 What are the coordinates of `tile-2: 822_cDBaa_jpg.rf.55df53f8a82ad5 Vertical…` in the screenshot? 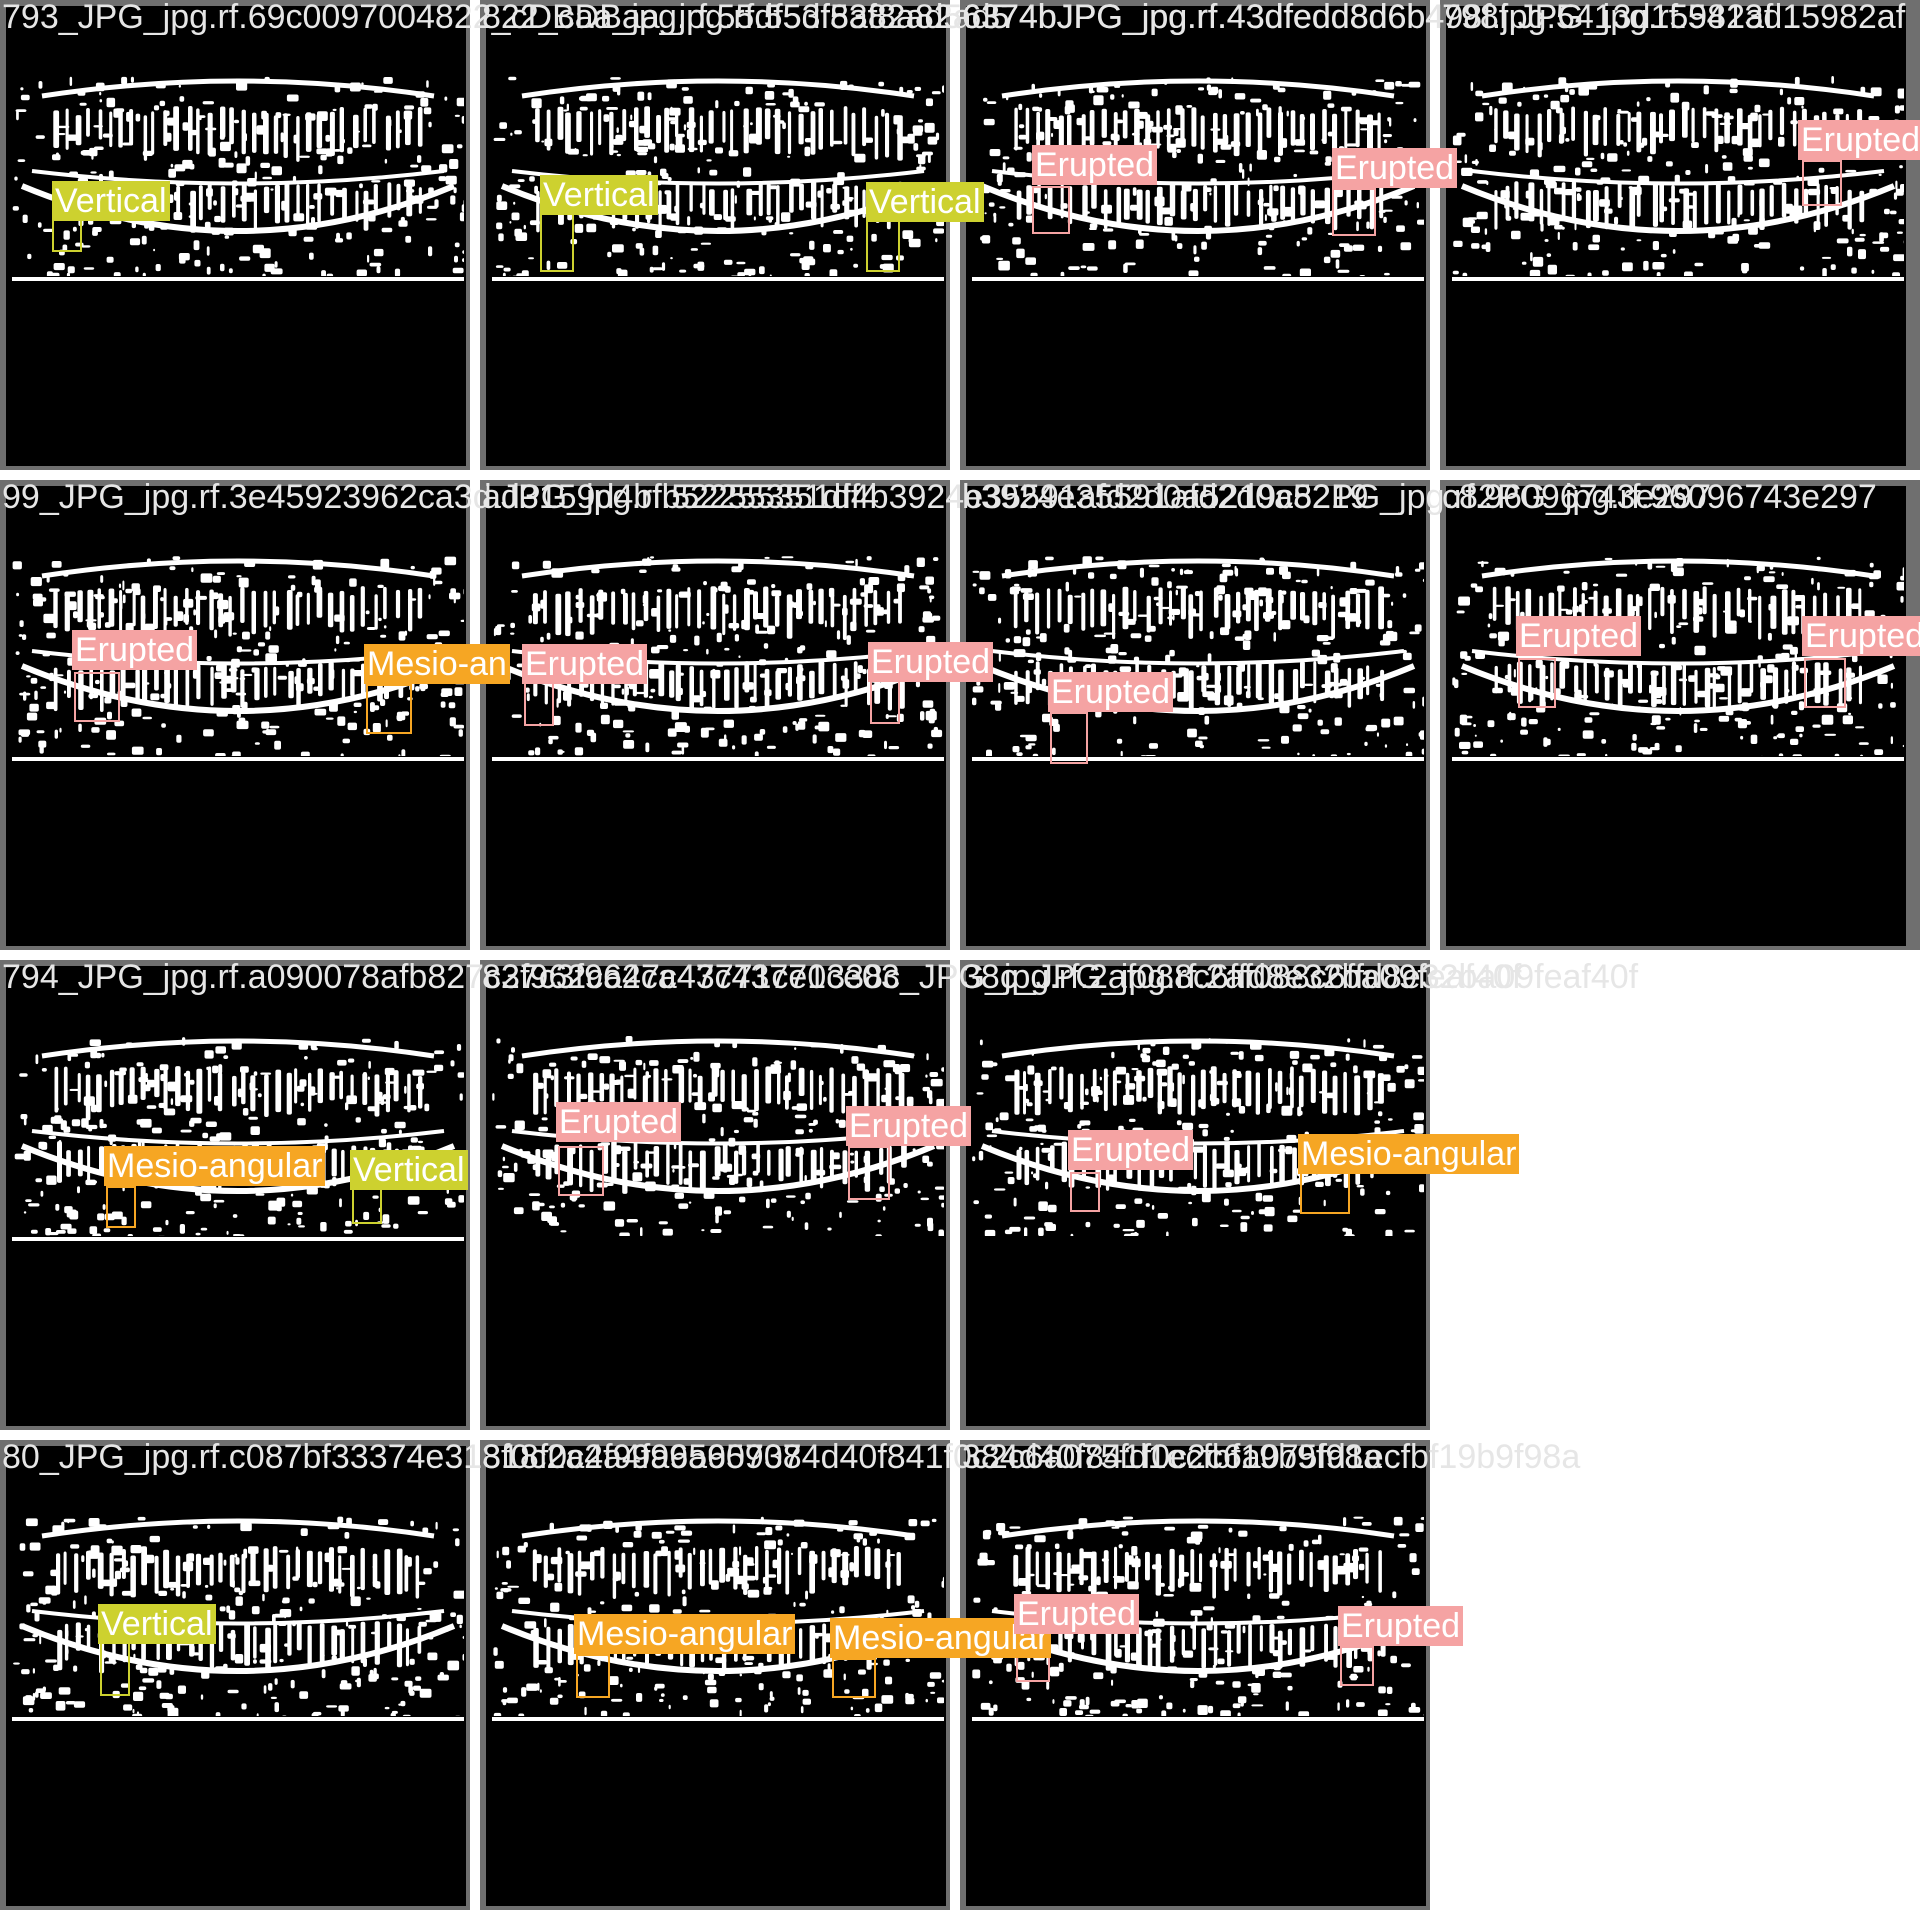 It's located at (744, 235).